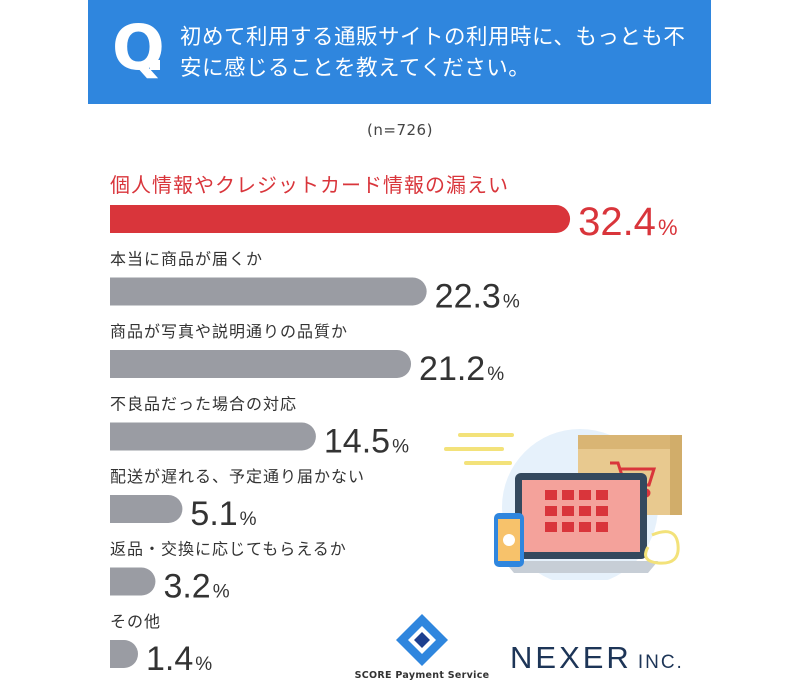  Describe the element at coordinates (571, 657) in the screenshot. I see `nexer-logo-name: NEXER` at that location.